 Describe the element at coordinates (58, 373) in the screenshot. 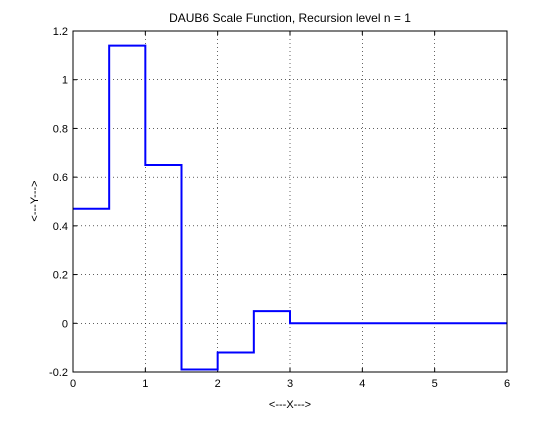

I see `y-tick-label: -0.2` at that location.